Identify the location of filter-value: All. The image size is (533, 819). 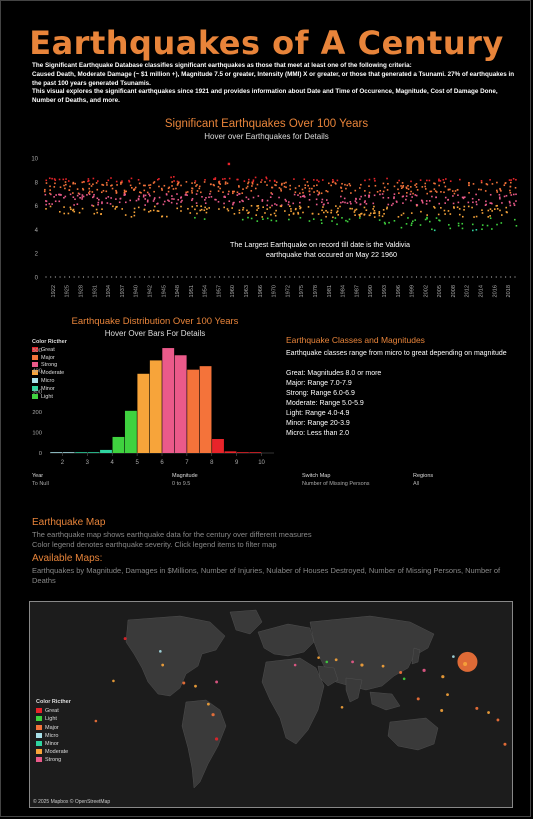
(416, 484).